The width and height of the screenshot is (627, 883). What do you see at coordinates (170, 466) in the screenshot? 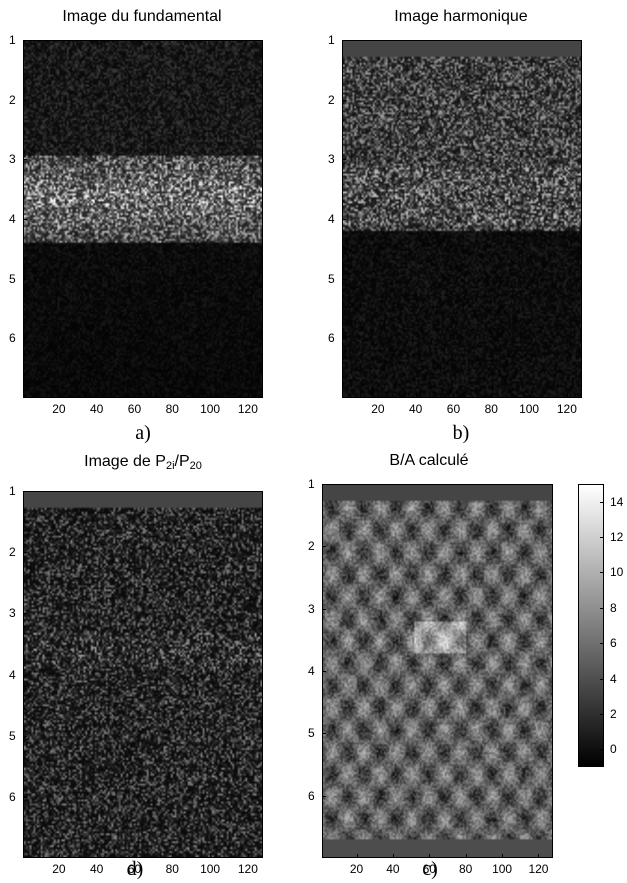
I see `panel-d-title-sub: 2i` at bounding box center [170, 466].